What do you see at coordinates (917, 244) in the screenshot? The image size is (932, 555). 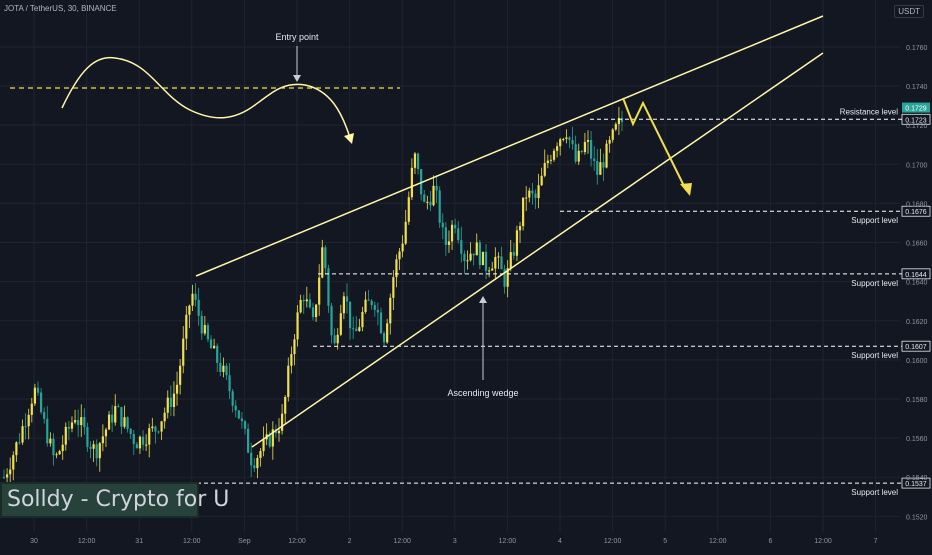 I see `y-tick-label: 0.1660` at bounding box center [917, 244].